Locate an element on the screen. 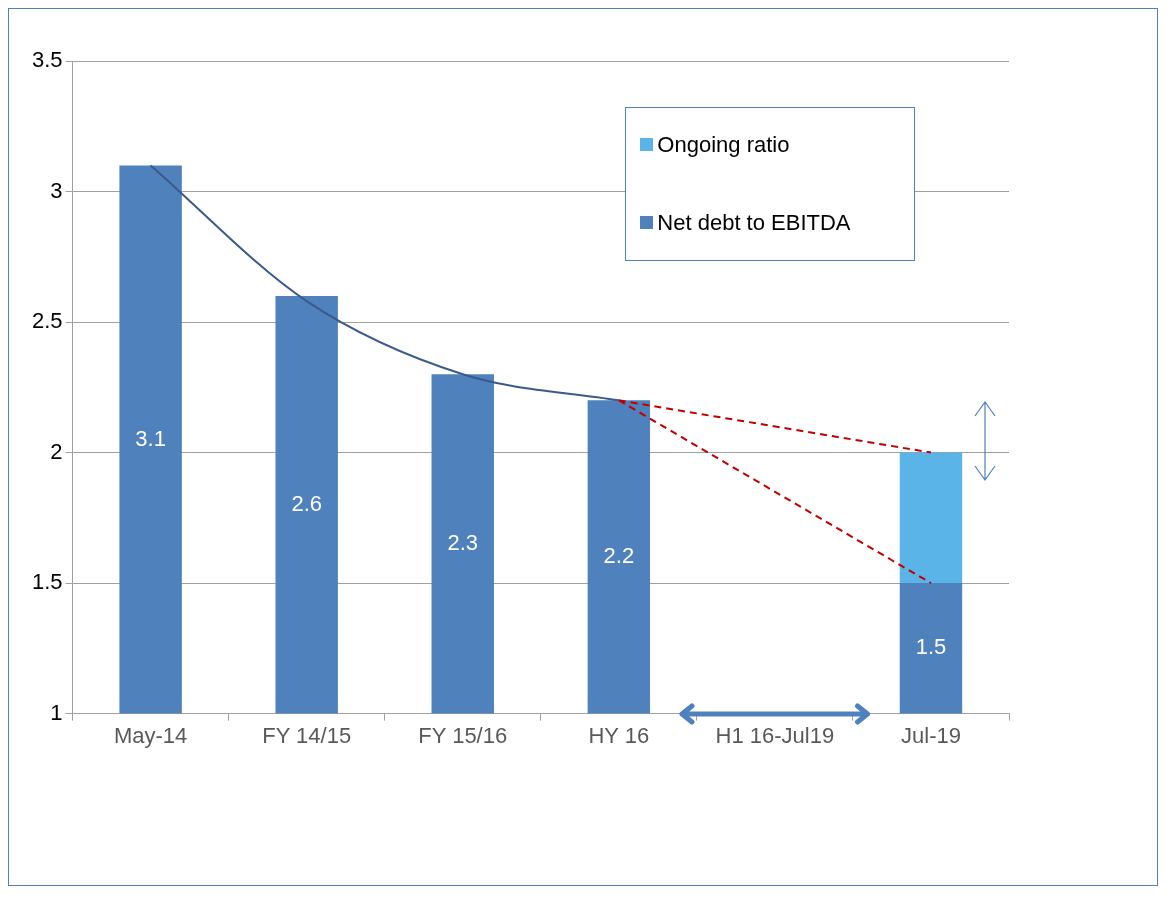  y-tick-label: 1.5 is located at coordinates (47, 582).